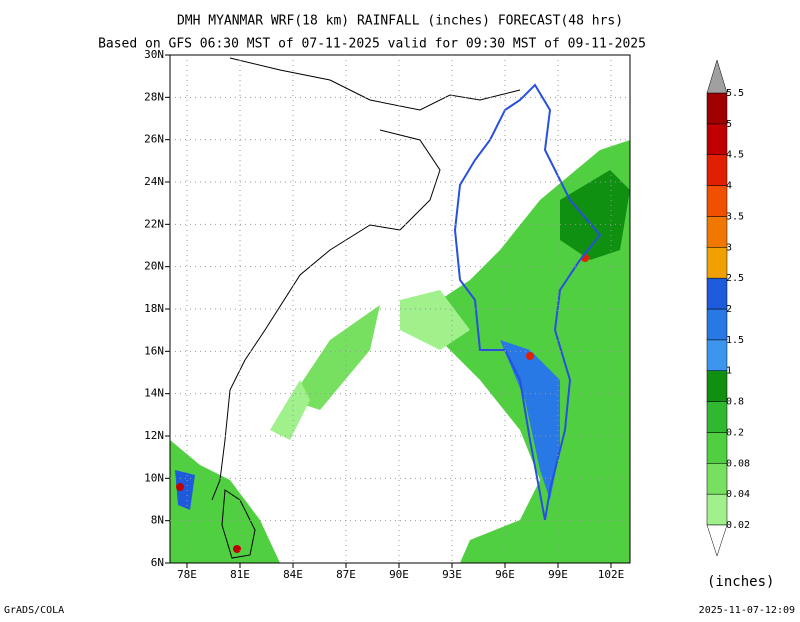 Image resolution: width=800 pixels, height=622 pixels. What do you see at coordinates (154, 139) in the screenshot?
I see `lat-label: 26N` at bounding box center [154, 139].